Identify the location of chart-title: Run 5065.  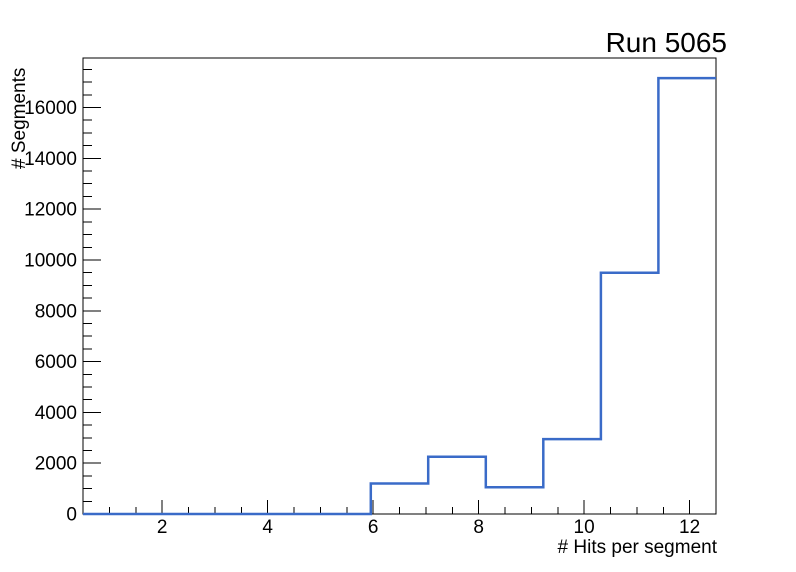
(666, 42).